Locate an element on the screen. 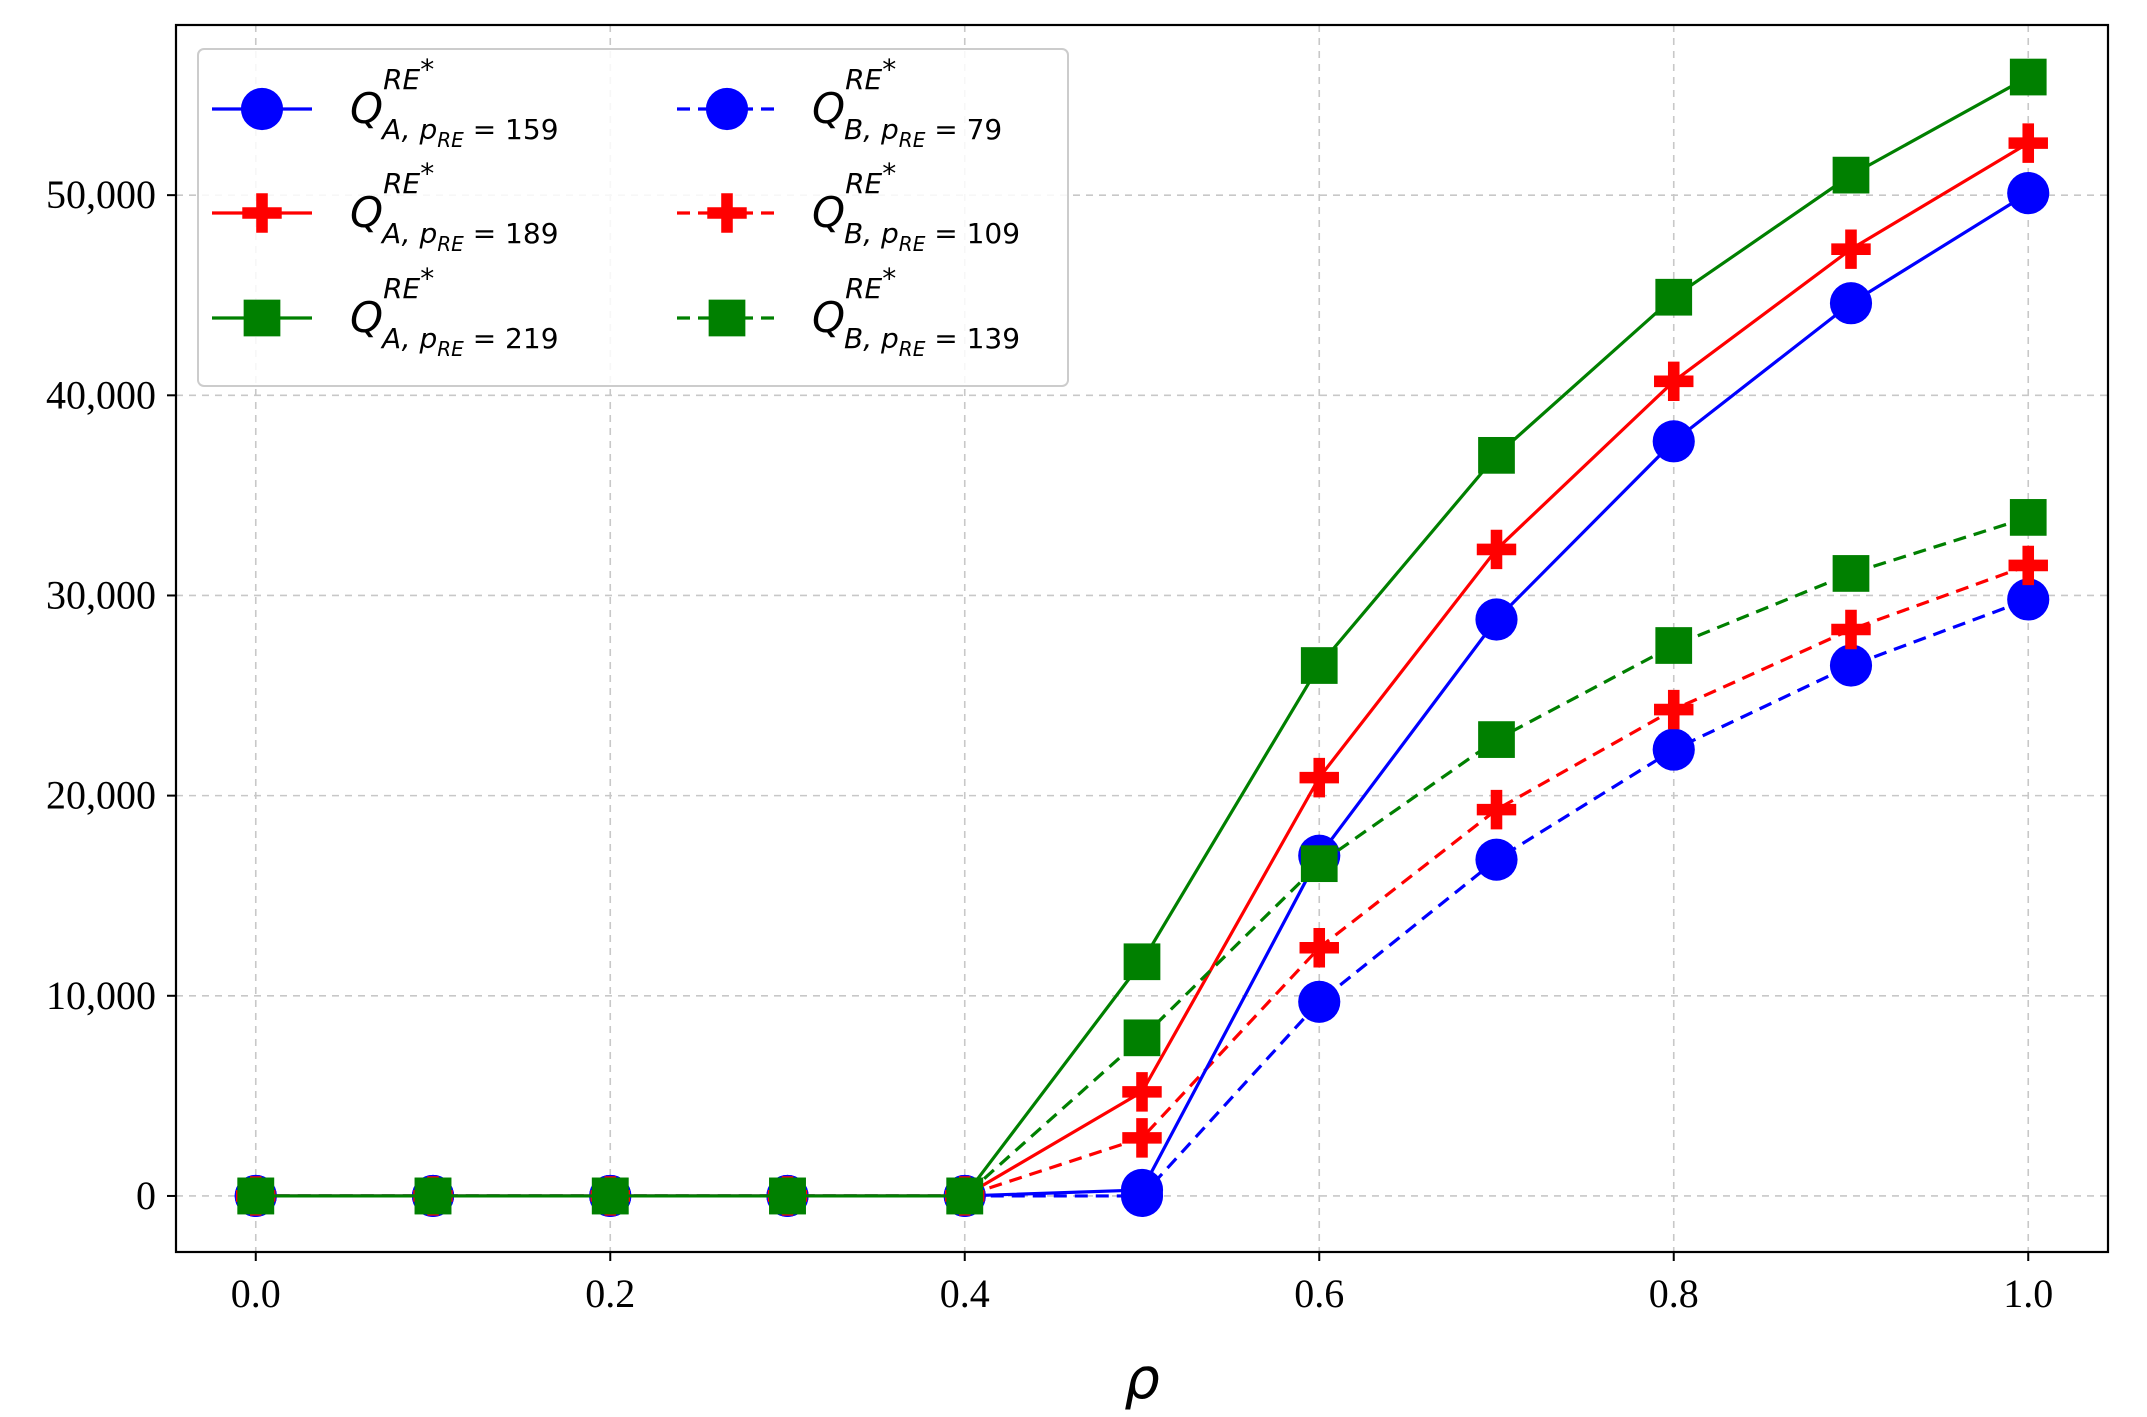 Image resolution: width=2147 pixels, height=1417 pixels. legend-item: QRE* A, pRE = 219 is located at coordinates (385, 311).